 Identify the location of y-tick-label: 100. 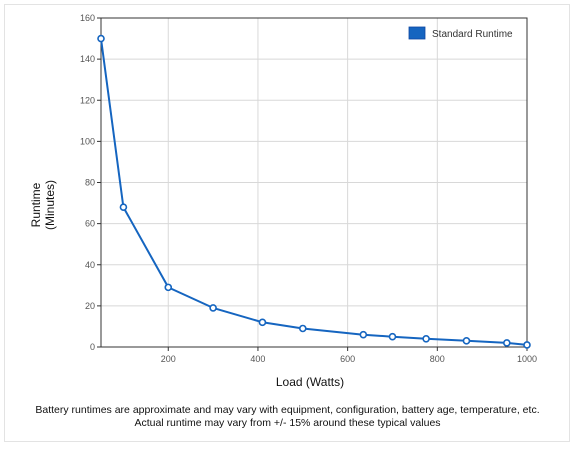
(87, 141).